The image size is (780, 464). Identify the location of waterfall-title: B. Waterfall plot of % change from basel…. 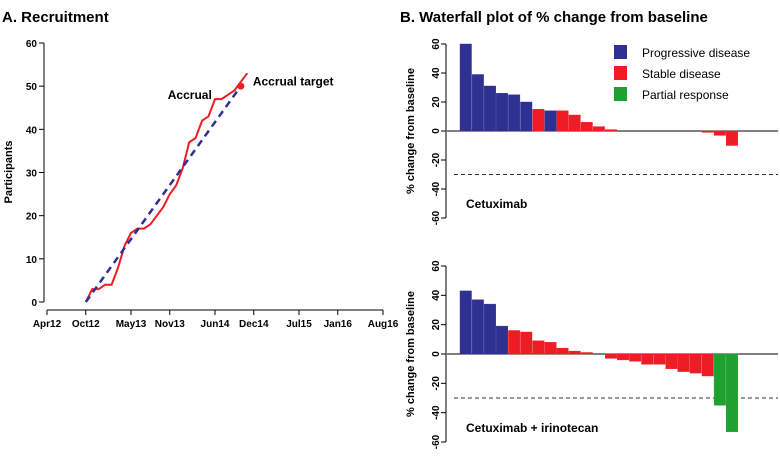
(554, 17).